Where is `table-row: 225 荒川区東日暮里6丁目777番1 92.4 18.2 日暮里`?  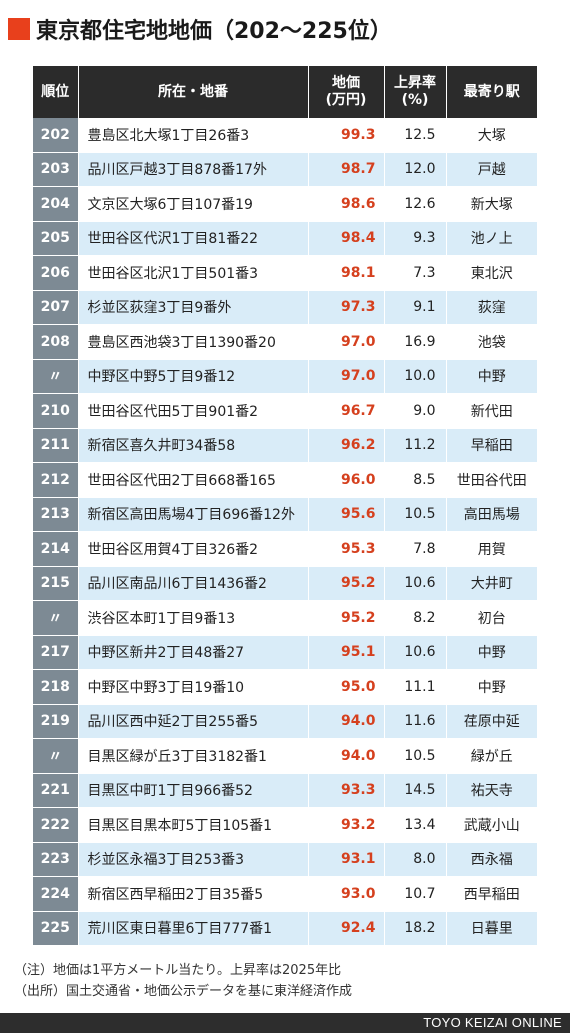 table-row: 225 荒川区東日暮里6丁目777番1 92.4 18.2 日暮里 is located at coordinates (285, 928).